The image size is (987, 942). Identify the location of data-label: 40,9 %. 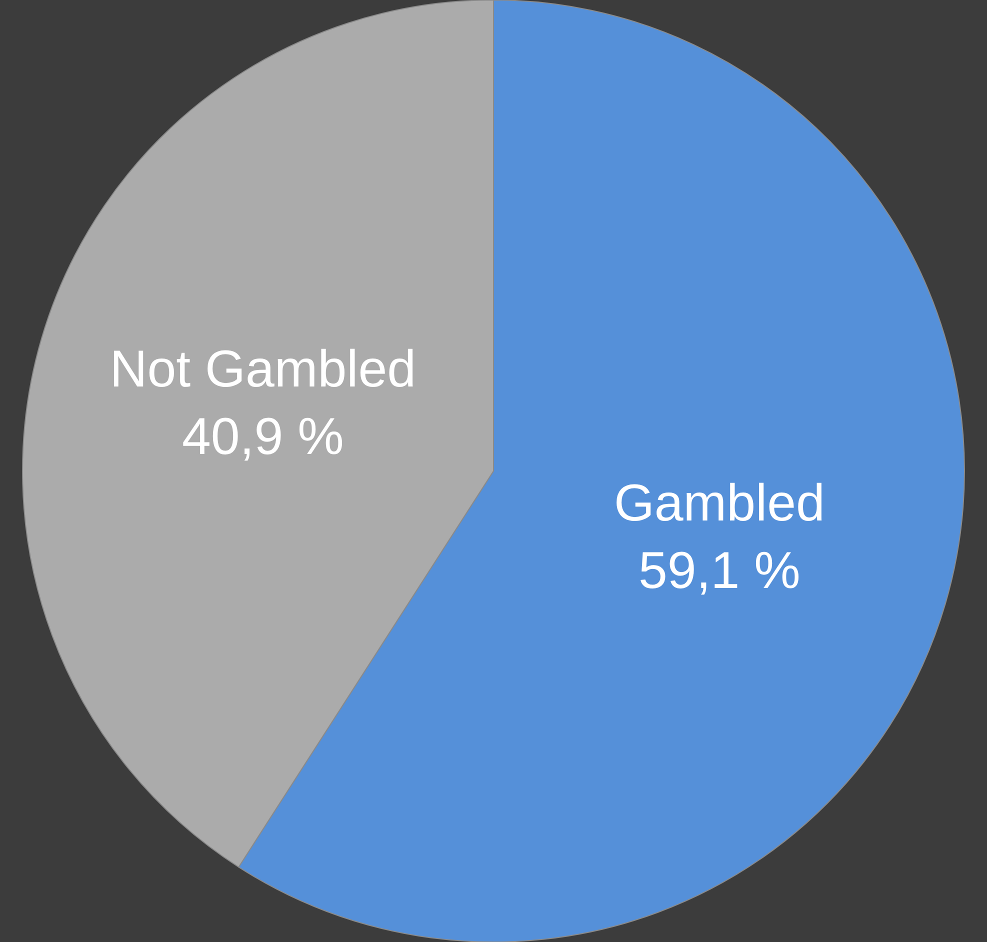
(263, 437).